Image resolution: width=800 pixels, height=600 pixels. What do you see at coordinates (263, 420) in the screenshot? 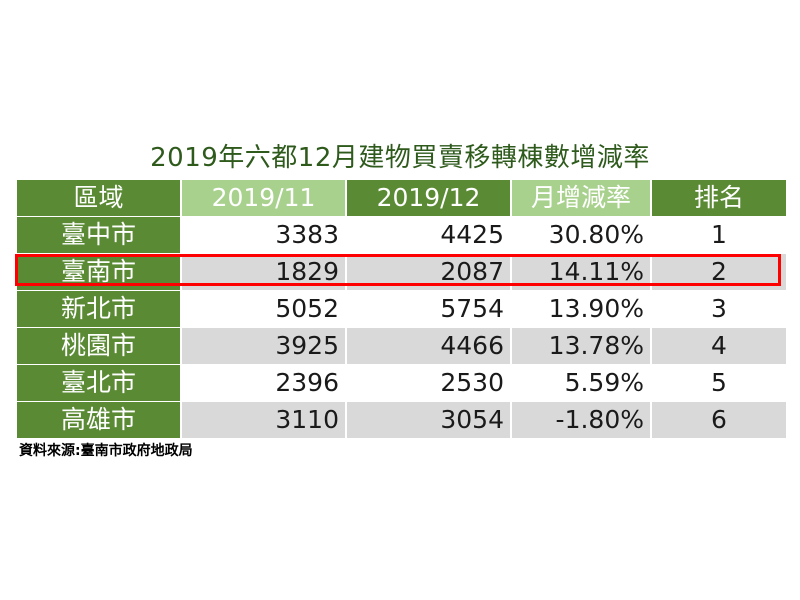
I see `table-cell-nov: 3110` at bounding box center [263, 420].